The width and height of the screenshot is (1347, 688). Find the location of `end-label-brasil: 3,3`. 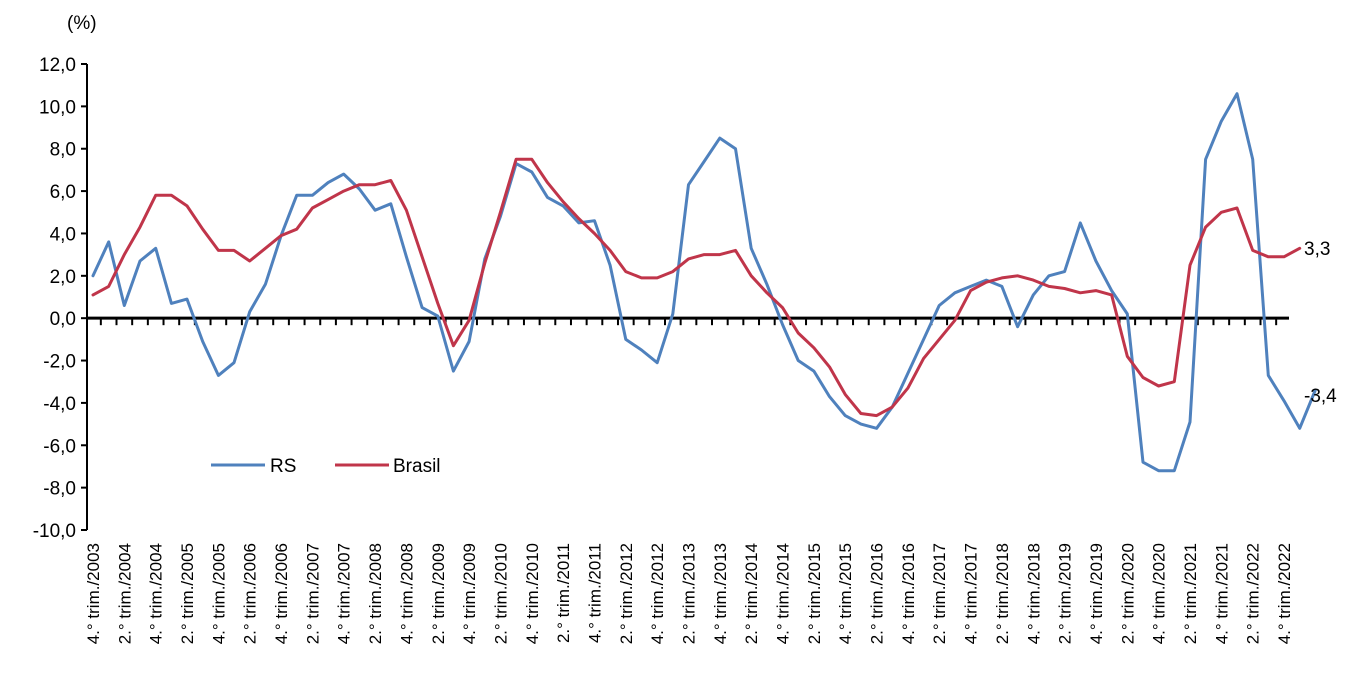

end-label-brasil: 3,3 is located at coordinates (1317, 249).